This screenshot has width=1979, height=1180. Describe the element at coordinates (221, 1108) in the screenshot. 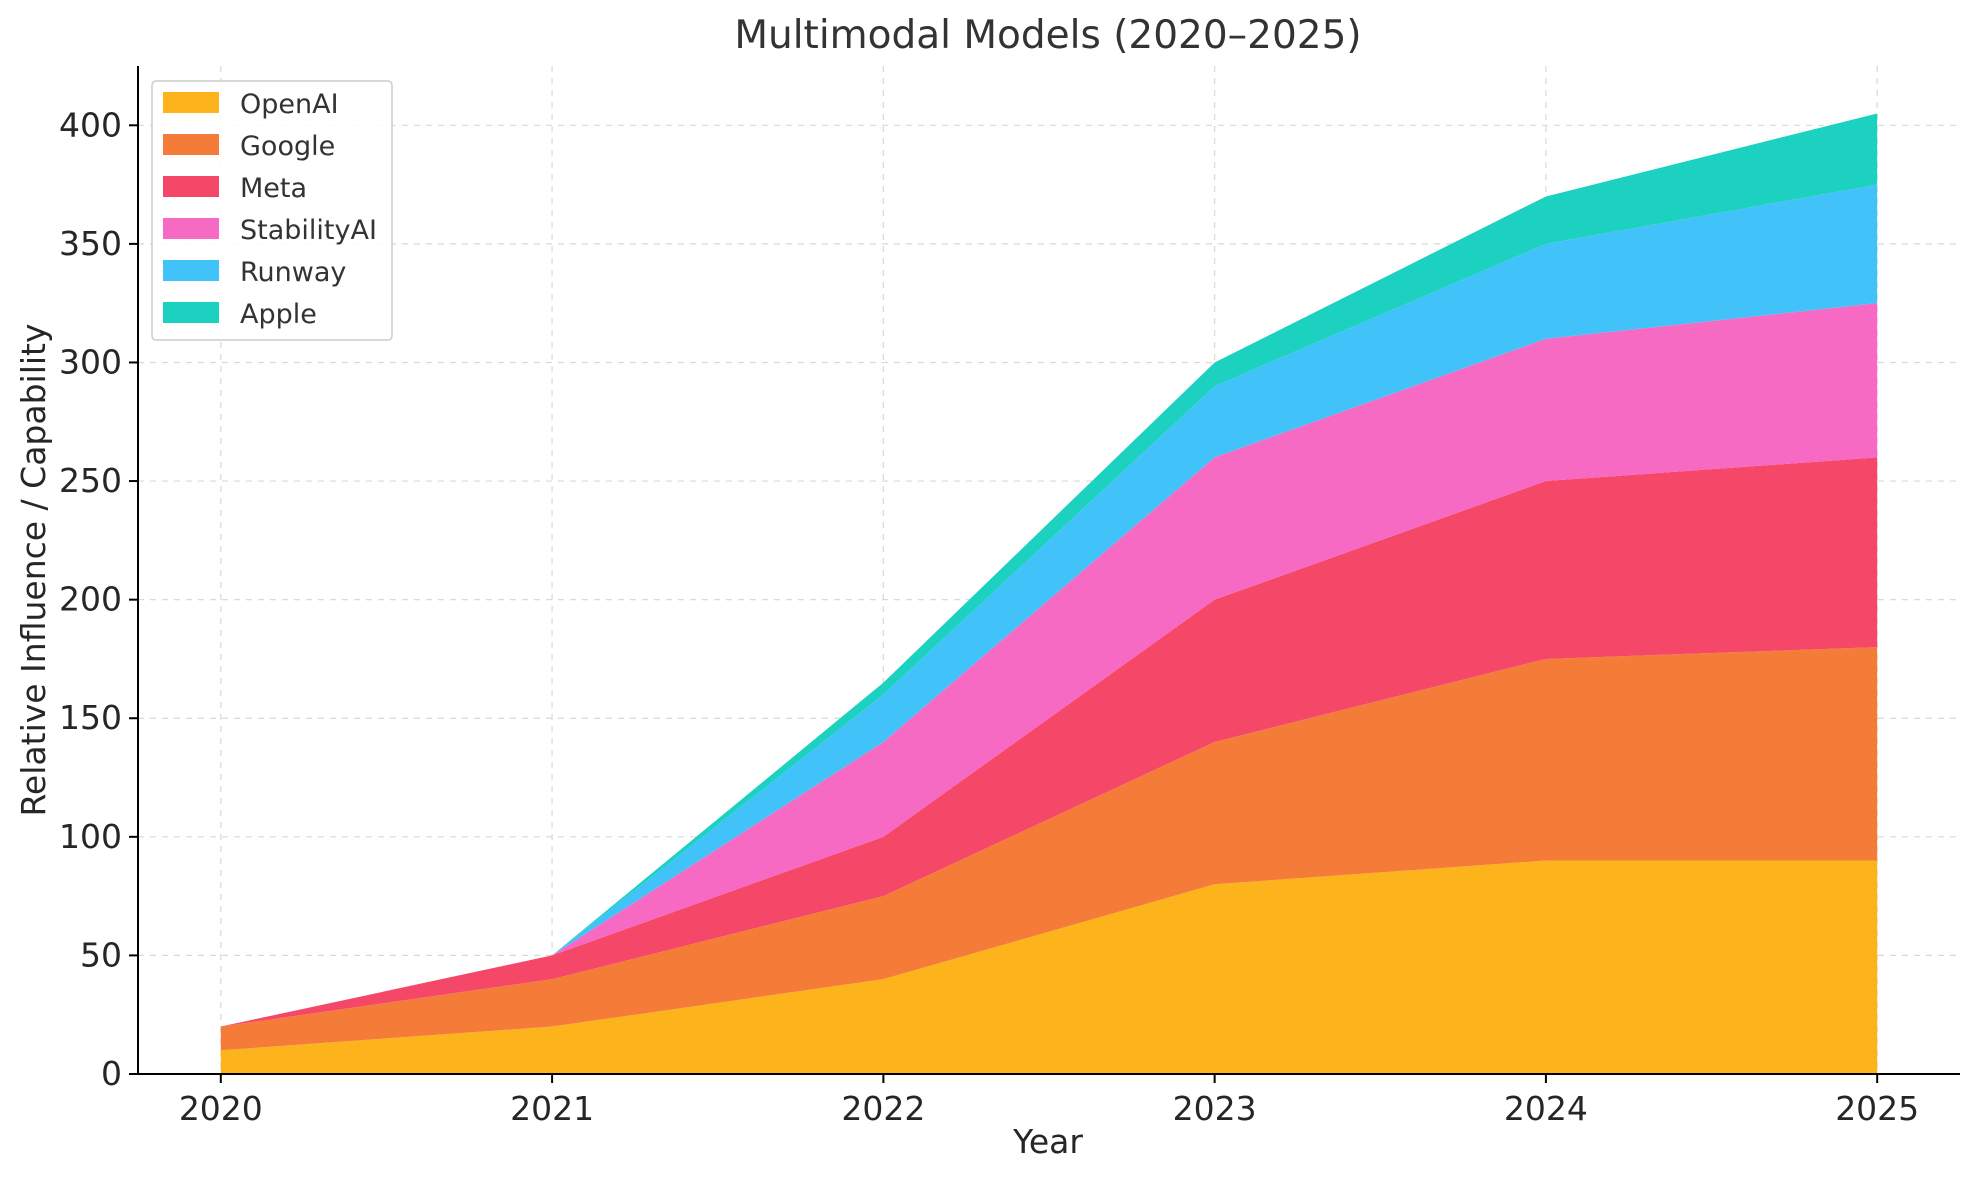

I see `x-tick-label: 2020` at that location.